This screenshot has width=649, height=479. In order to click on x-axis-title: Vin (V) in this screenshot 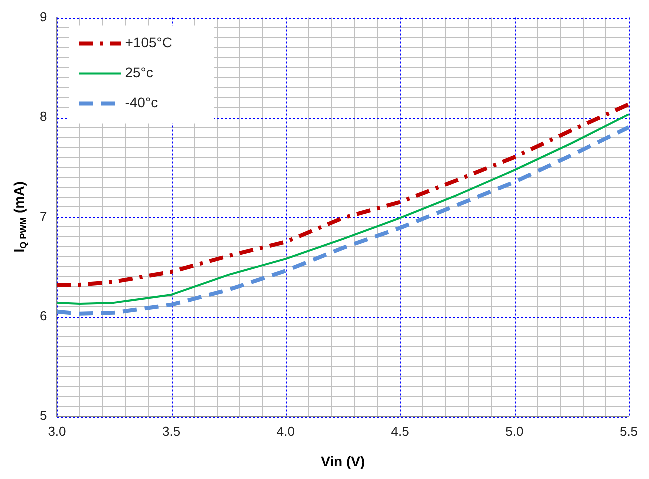, I will do `click(343, 461)`.